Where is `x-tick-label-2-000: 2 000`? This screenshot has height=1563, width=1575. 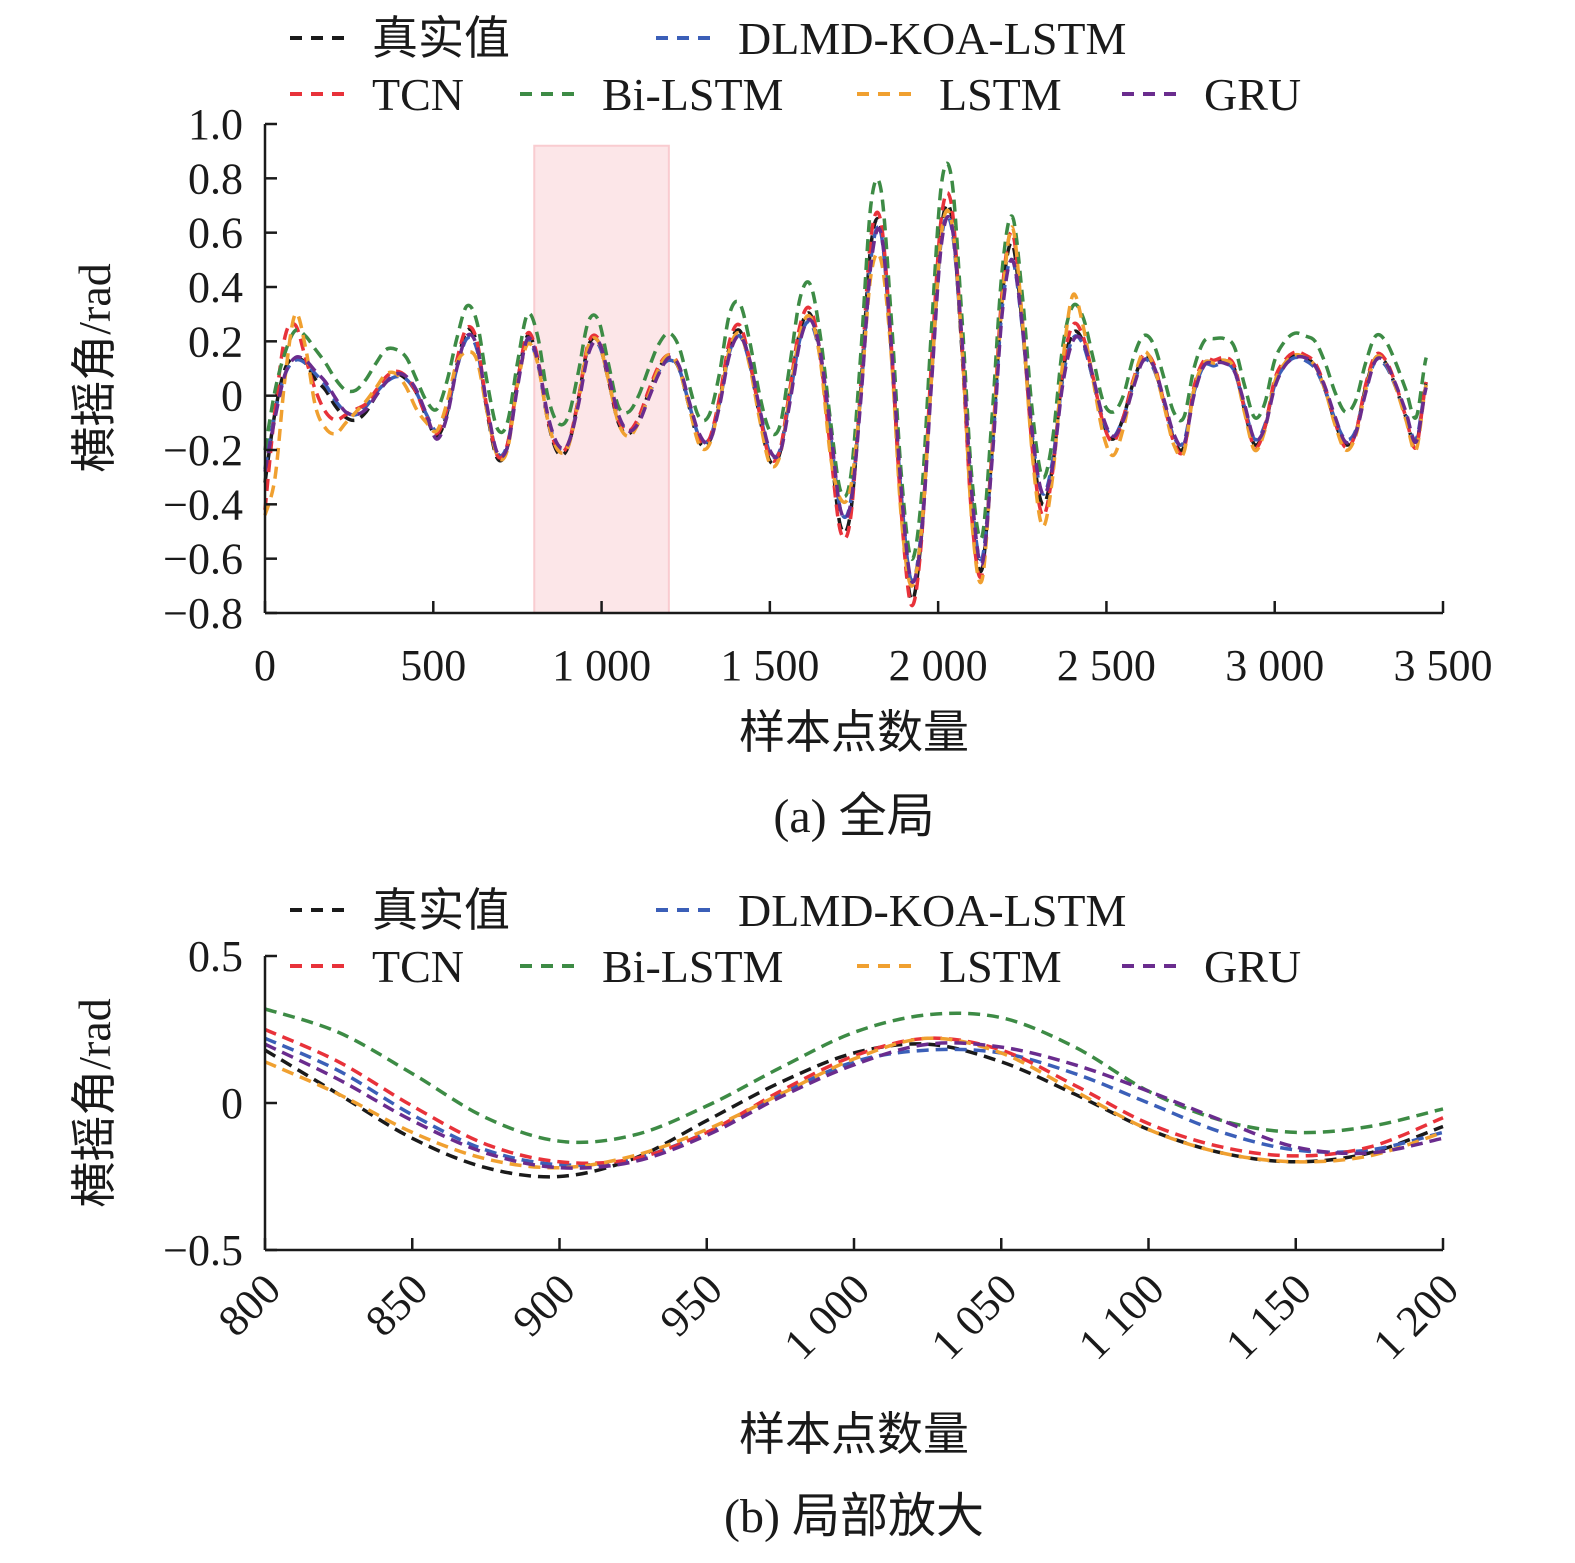
x-tick-label-2-000: 2 000 is located at coordinates (938, 665).